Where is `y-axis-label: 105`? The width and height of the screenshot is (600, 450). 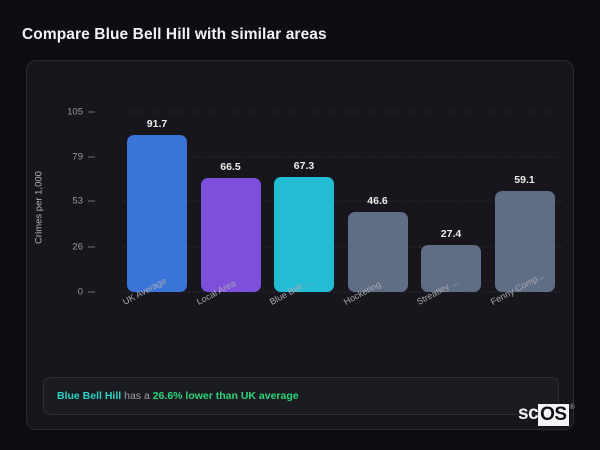 y-axis-label: 105 is located at coordinates (75, 112).